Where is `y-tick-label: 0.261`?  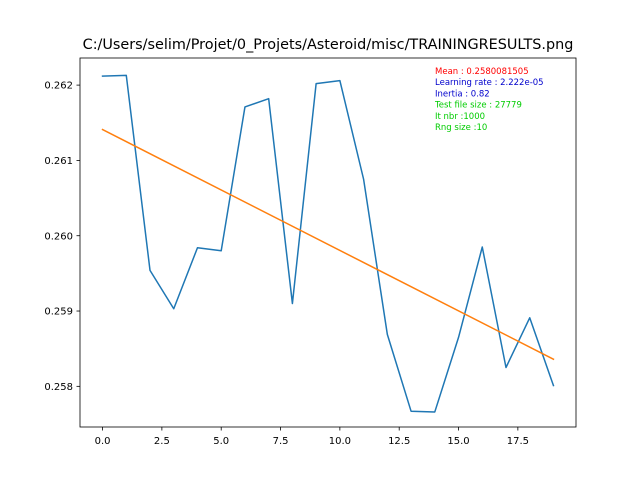 y-tick-label: 0.261 is located at coordinates (58, 161).